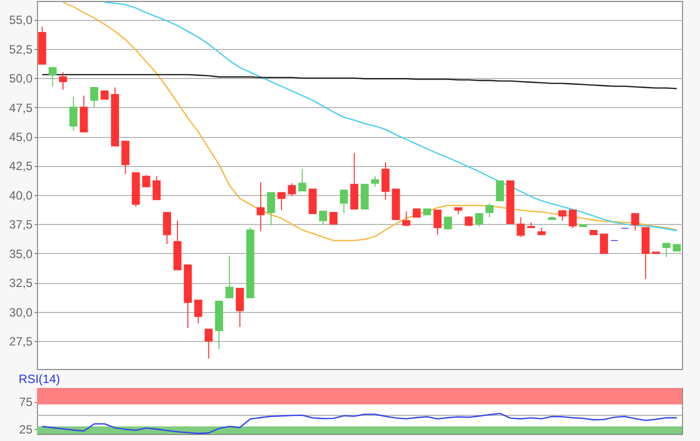 This screenshot has height=441, width=700. What do you see at coordinates (21, 341) in the screenshot?
I see `y-tick-label: 27,5` at bounding box center [21, 341].